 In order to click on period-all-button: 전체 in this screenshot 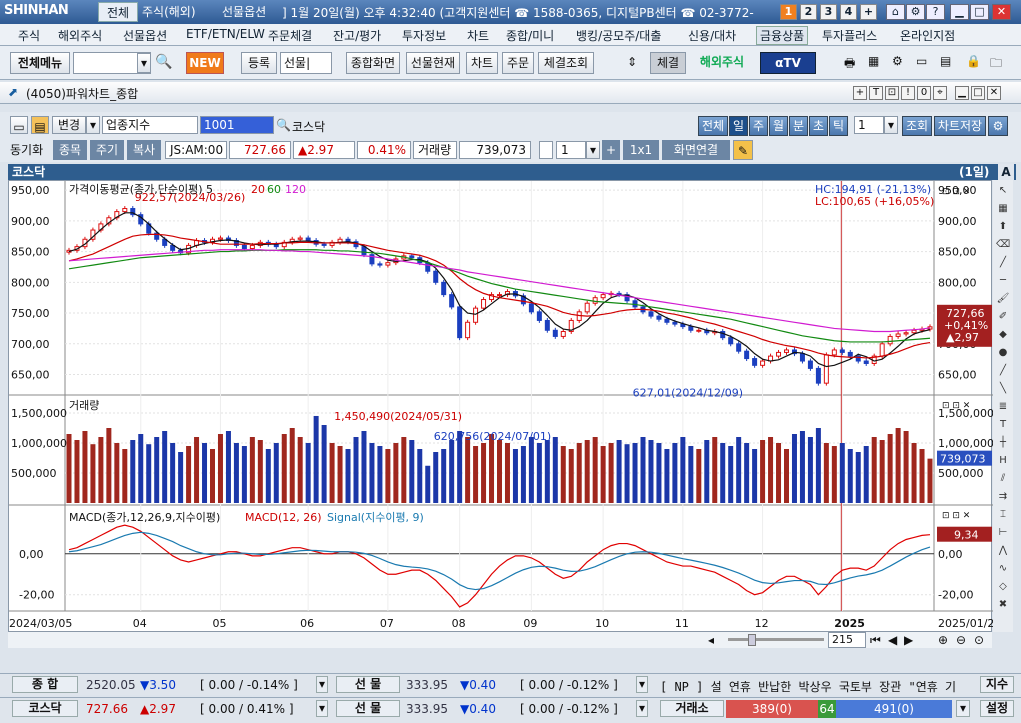, I will do `click(713, 126)`.